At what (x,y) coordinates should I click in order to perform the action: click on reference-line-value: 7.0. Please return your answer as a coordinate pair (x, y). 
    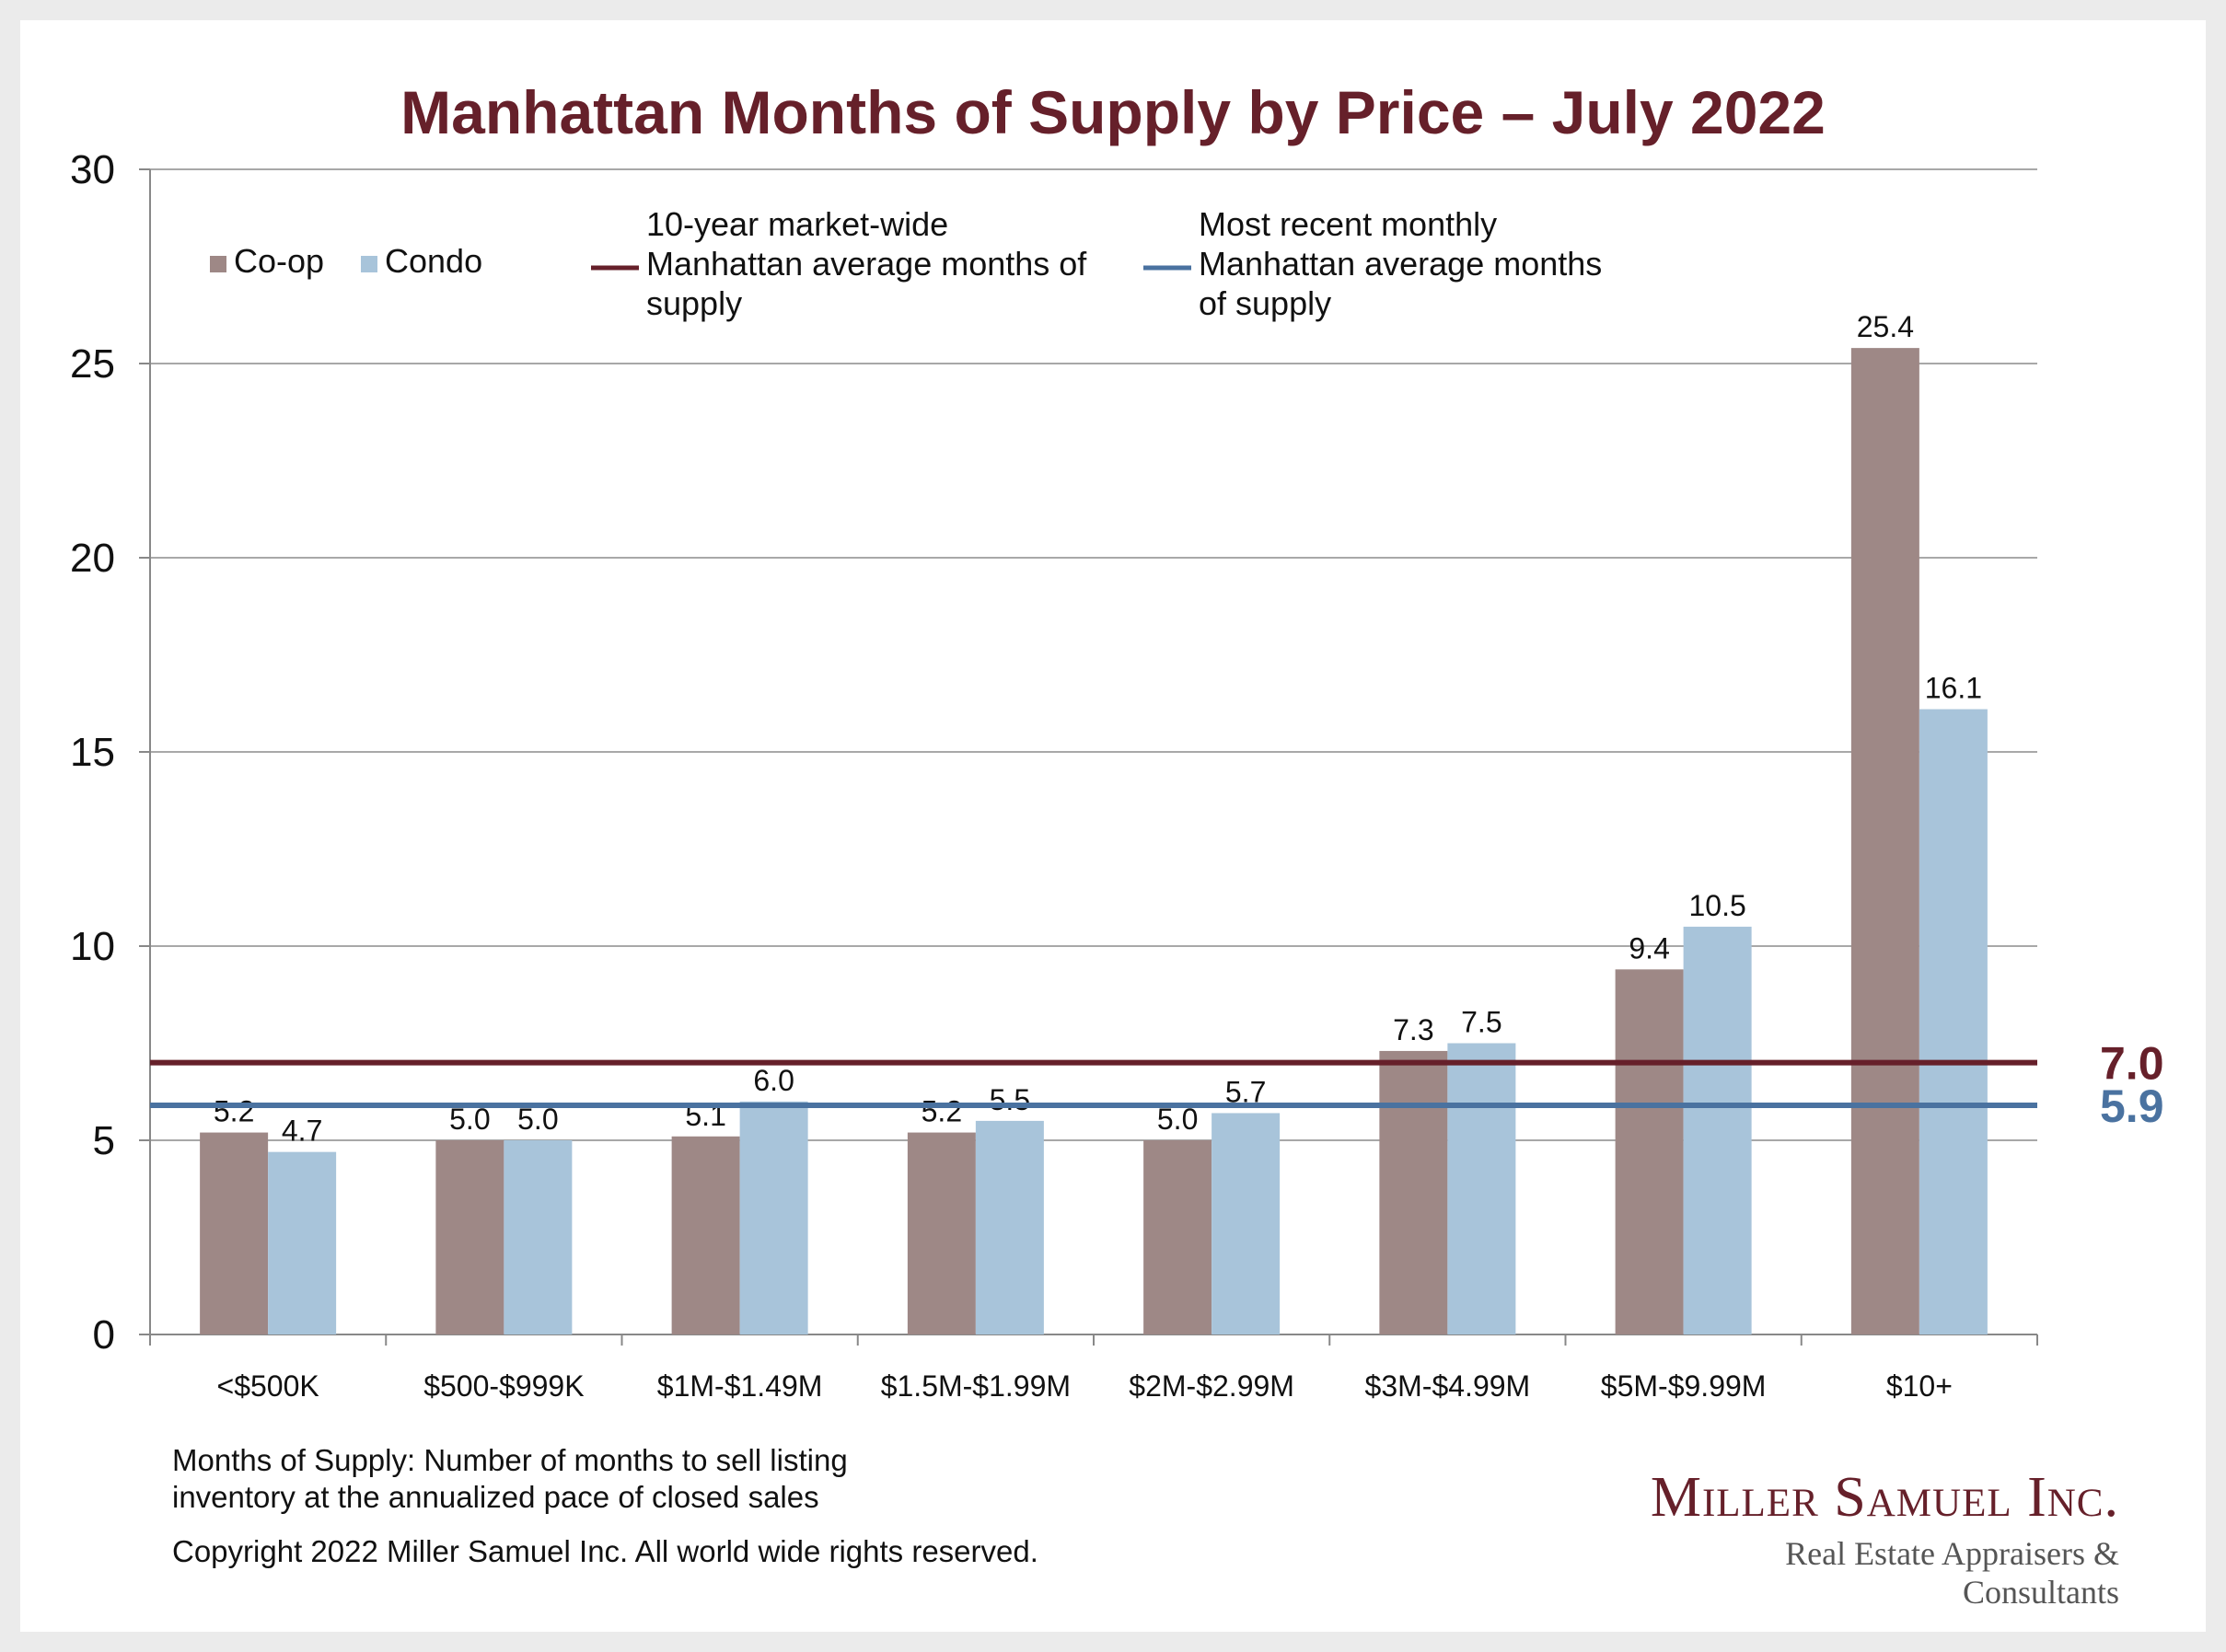
    Looking at the image, I should click on (2132, 1064).